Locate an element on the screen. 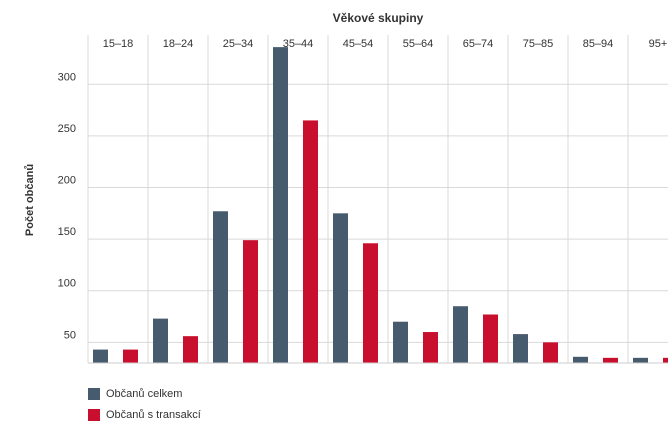 This screenshot has height=429, width=668. legend-item-transactions: Občanů s transakcí is located at coordinates (144, 415).